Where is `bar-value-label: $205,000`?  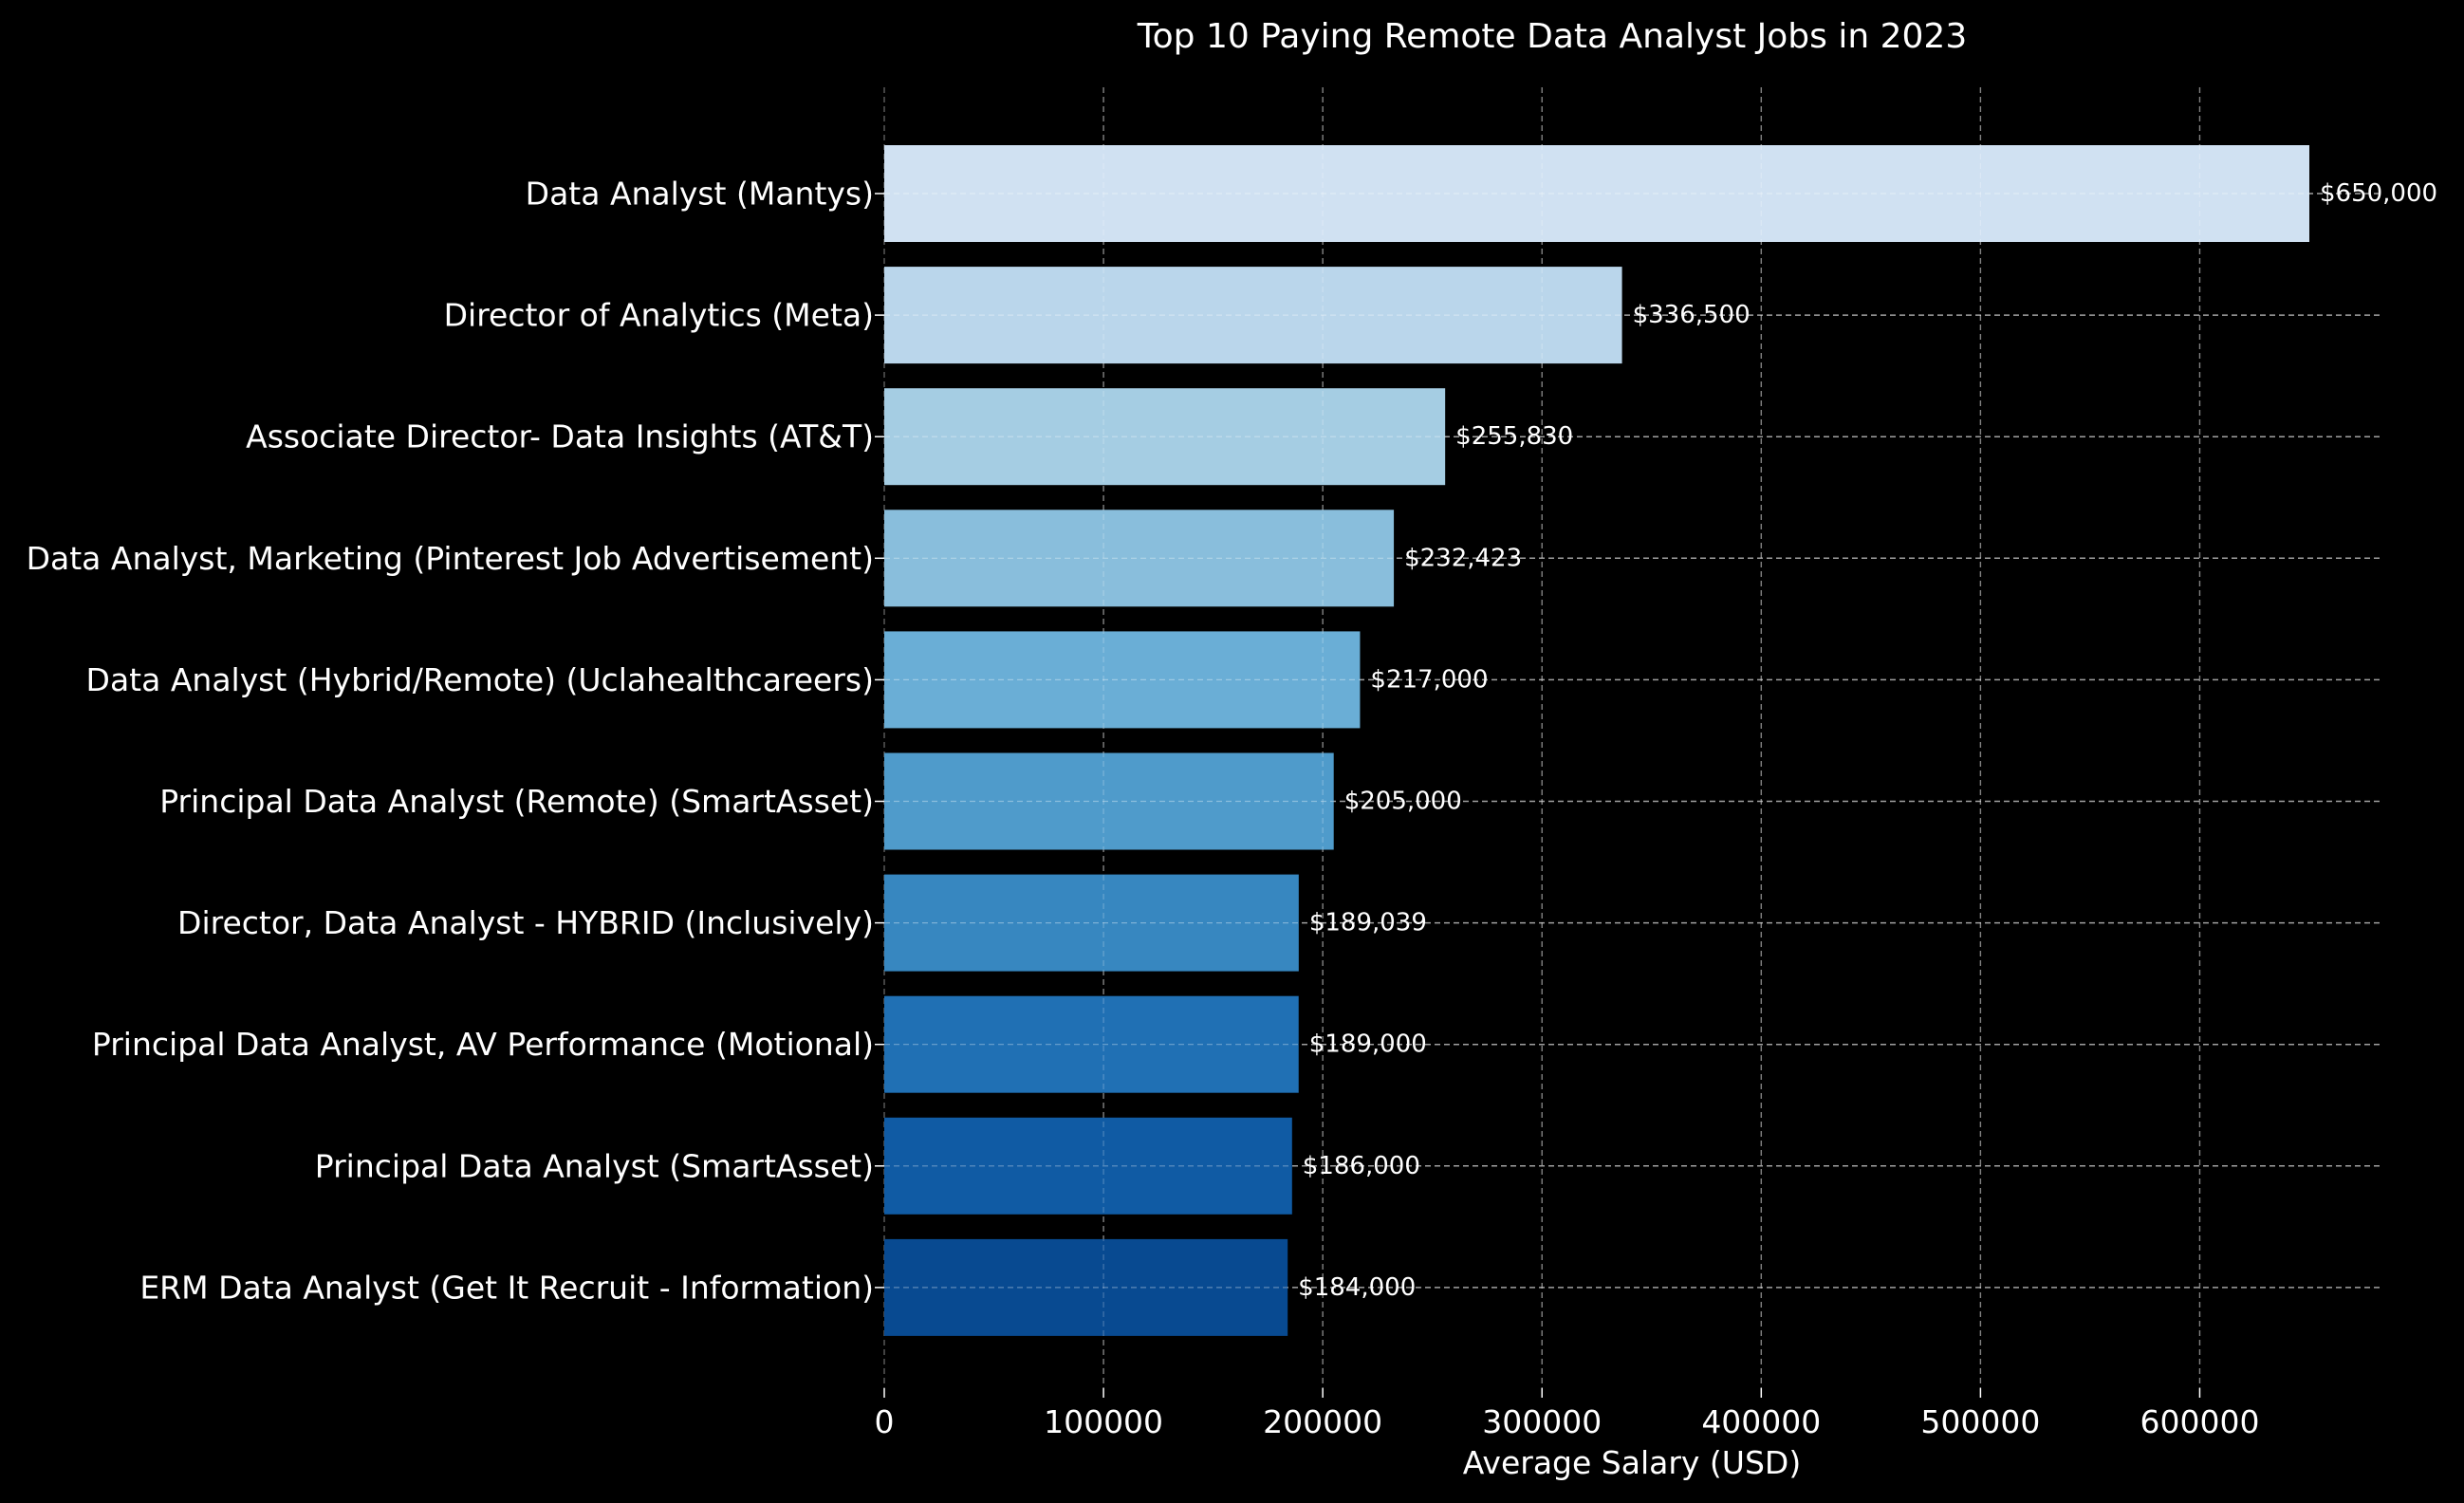
bar-value-label: $205,000 is located at coordinates (1403, 802).